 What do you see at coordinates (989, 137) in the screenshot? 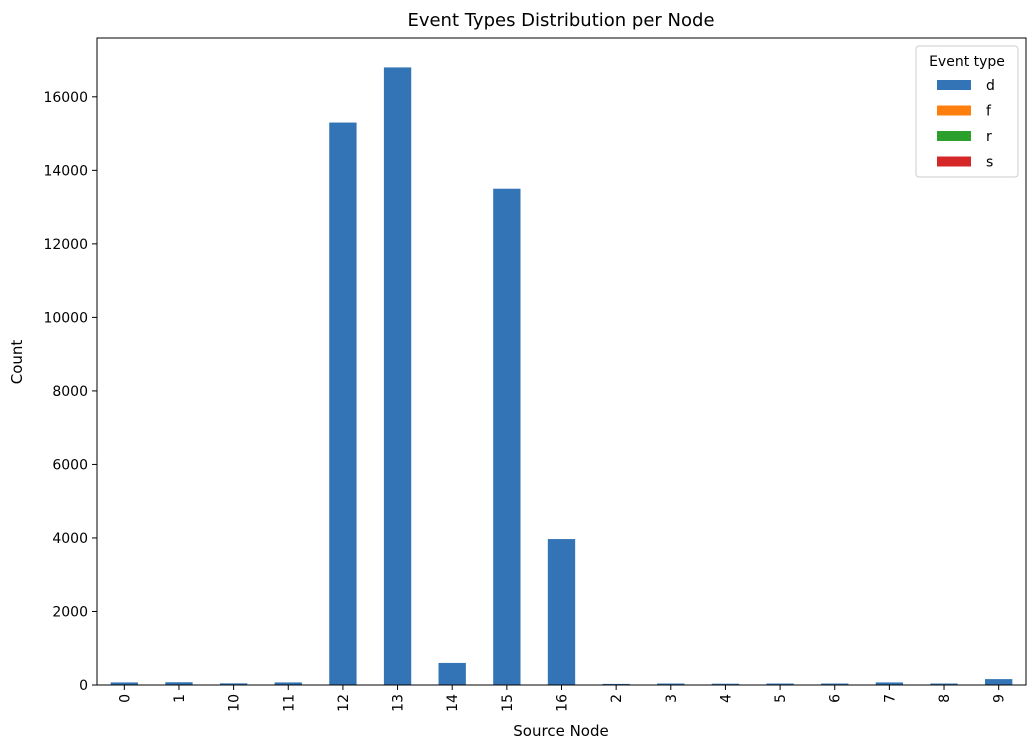
I see `legend-label-r: r` at bounding box center [989, 137].